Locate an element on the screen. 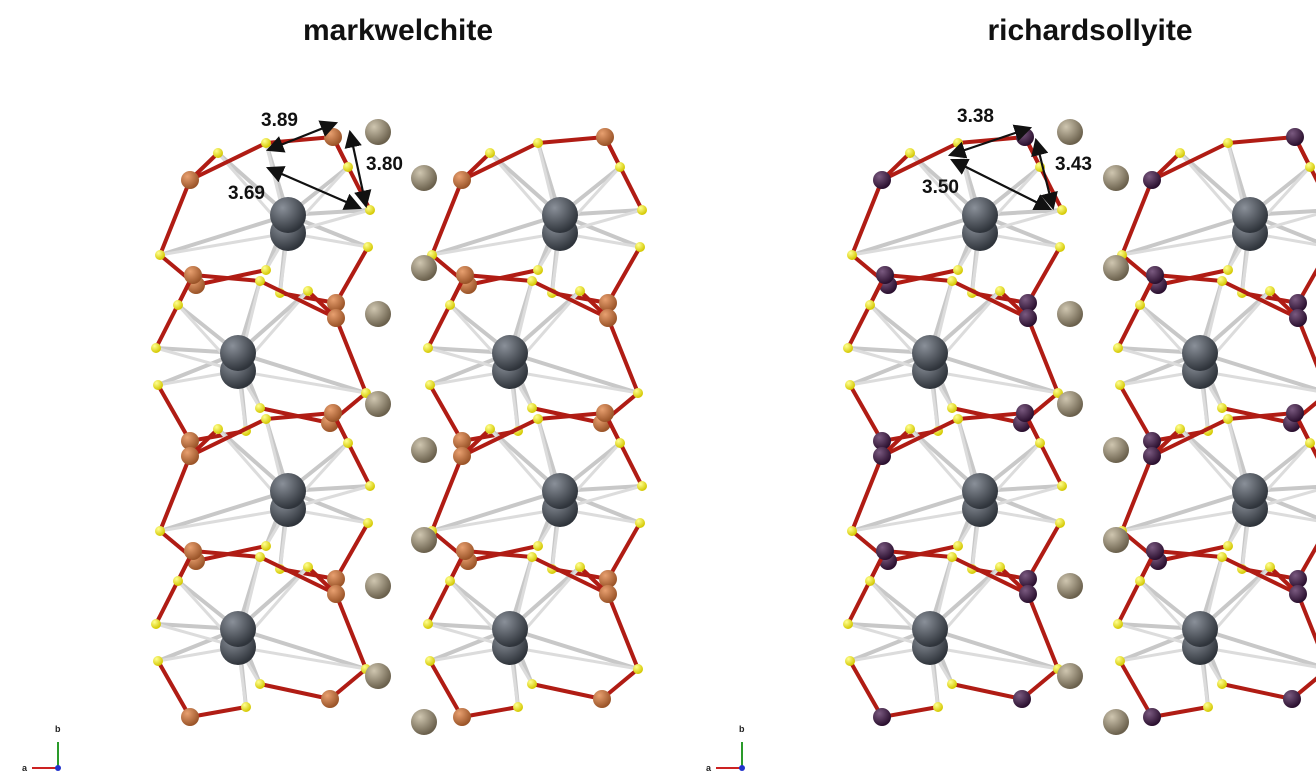 Image resolution: width=1316 pixels, height=773 pixels. distance-label: 3.50 is located at coordinates (940, 187).